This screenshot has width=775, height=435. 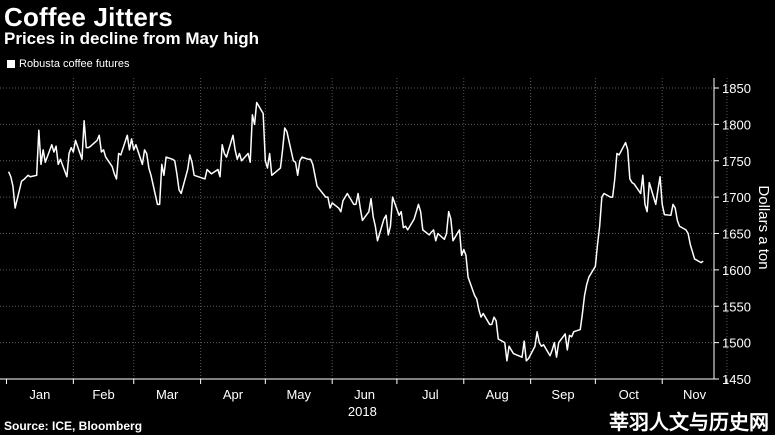 What do you see at coordinates (73, 426) in the screenshot?
I see `source-note: Source: ICE, Bloomberg` at bounding box center [73, 426].